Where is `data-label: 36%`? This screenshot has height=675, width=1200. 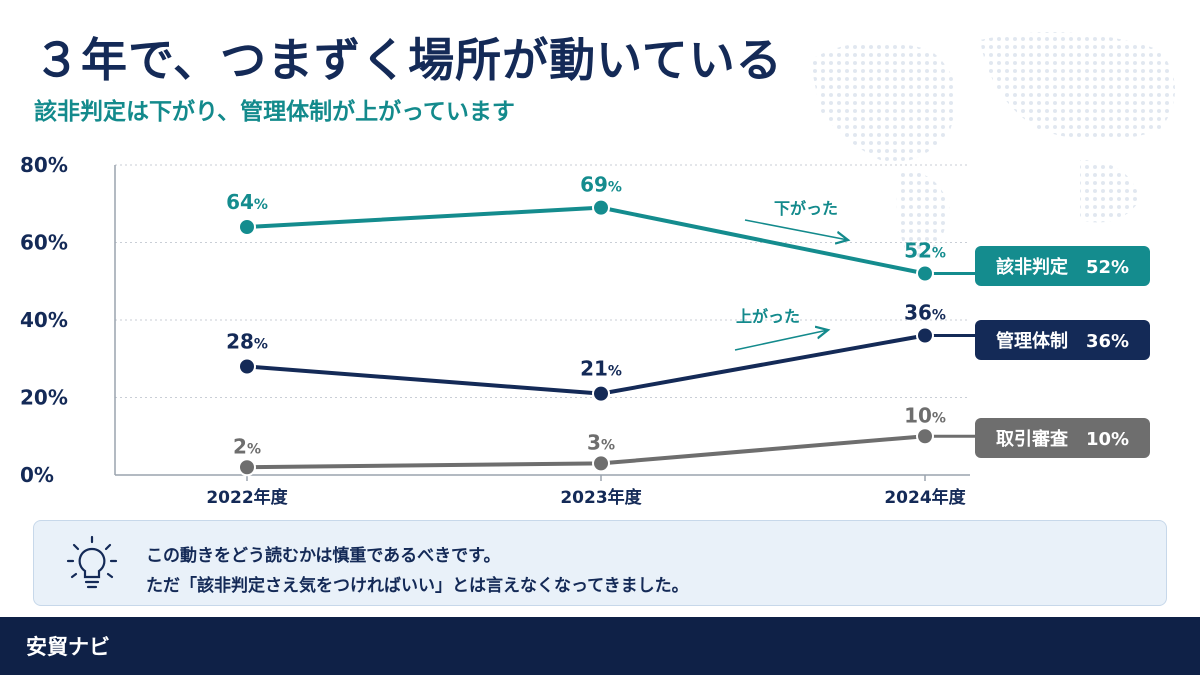 data-label: 36% is located at coordinates (925, 313).